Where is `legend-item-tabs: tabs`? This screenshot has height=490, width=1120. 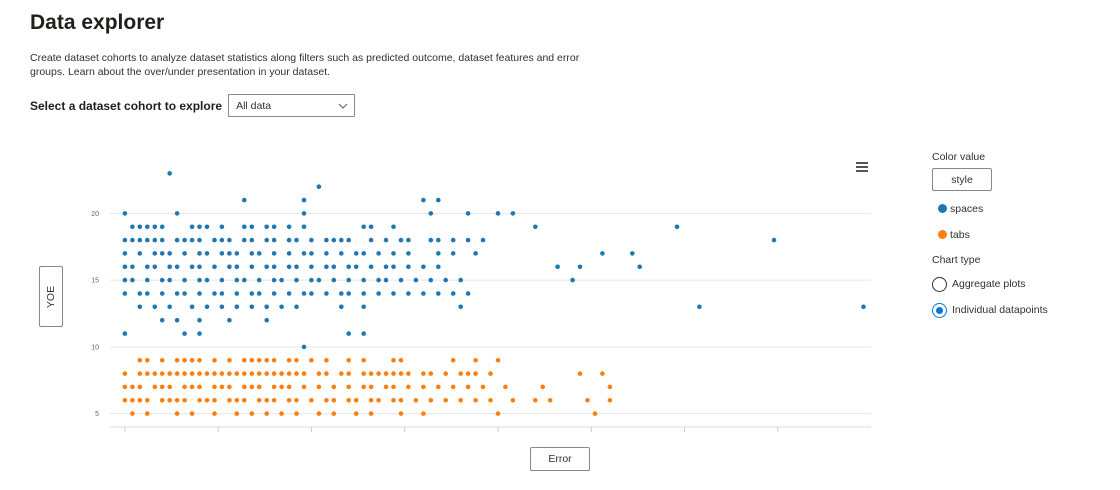 legend-item-tabs: tabs is located at coordinates (1022, 234).